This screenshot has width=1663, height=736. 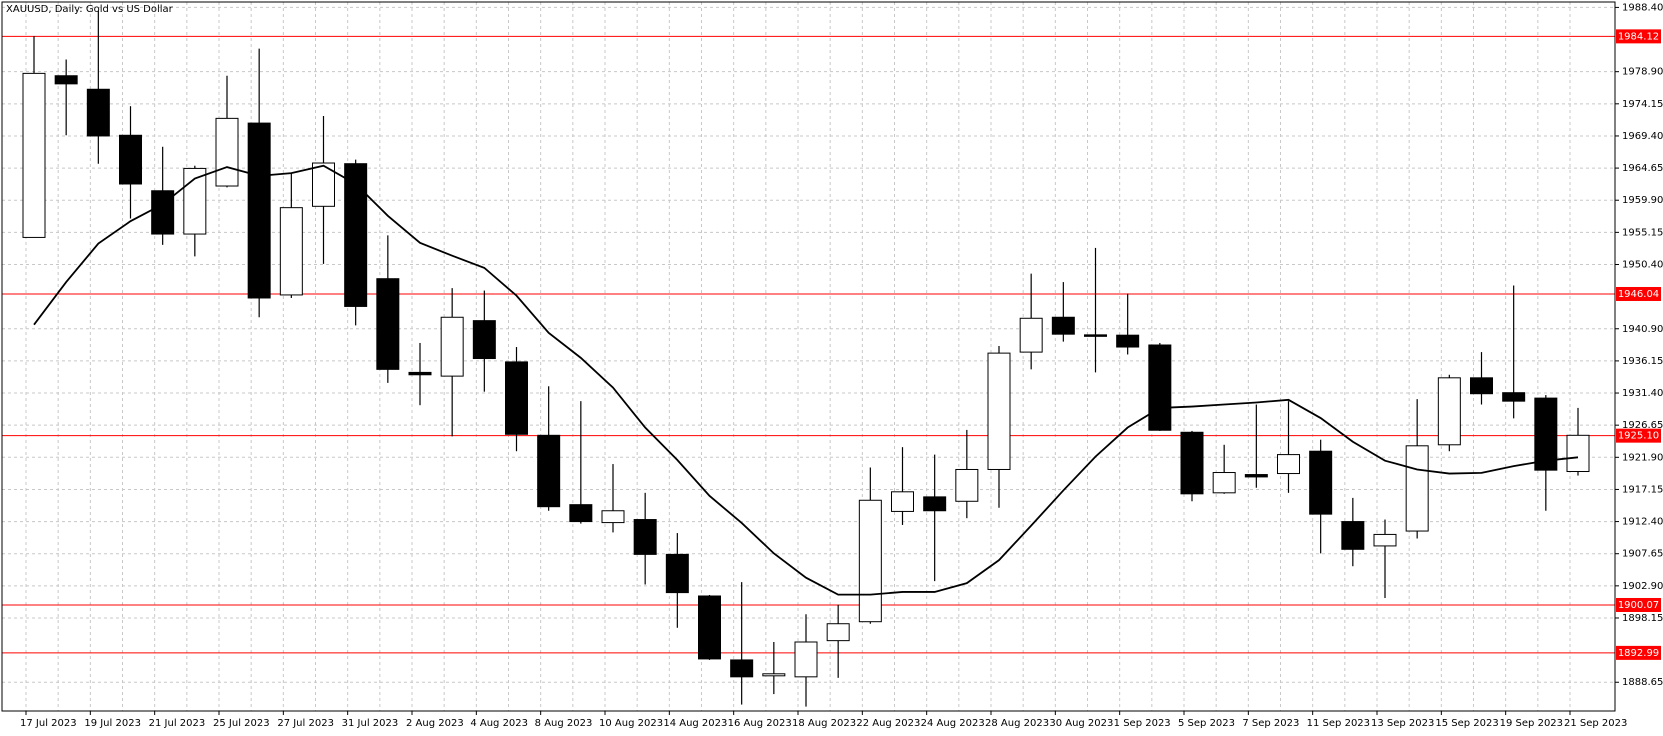 What do you see at coordinates (1642, 168) in the screenshot?
I see `y-tick-label: 1964.65` at bounding box center [1642, 168].